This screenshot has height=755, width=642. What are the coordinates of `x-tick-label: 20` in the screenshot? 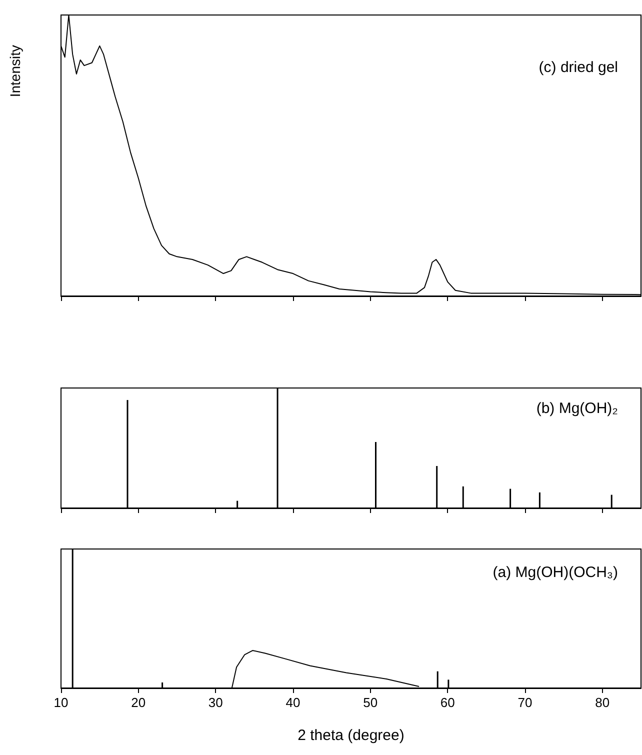 It's located at (138, 702).